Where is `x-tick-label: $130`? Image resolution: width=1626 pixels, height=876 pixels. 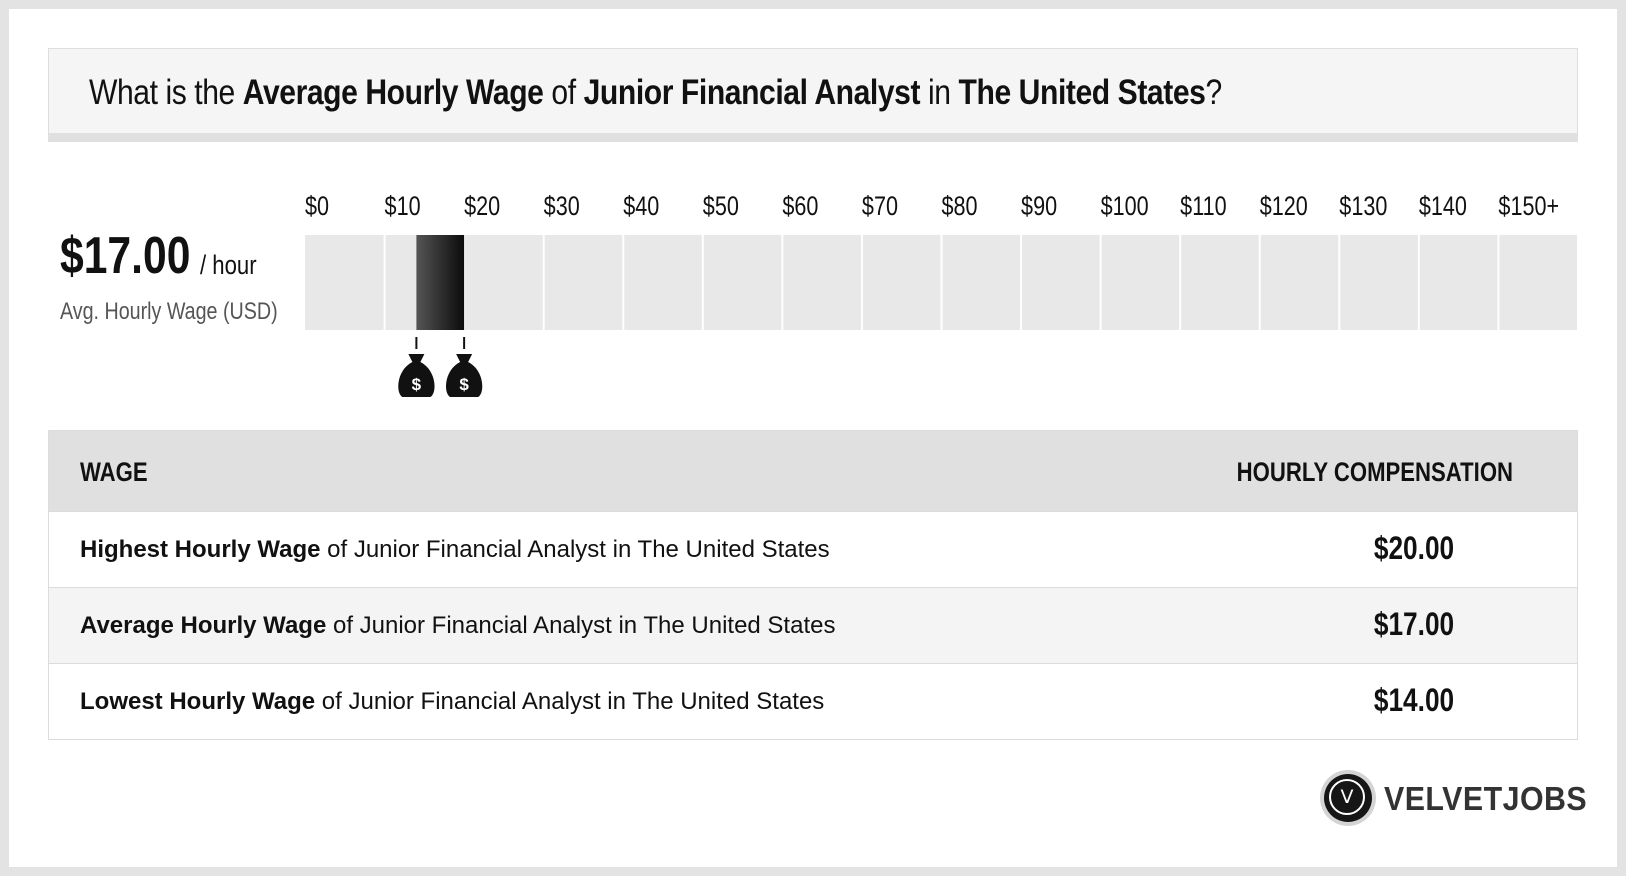
x-tick-label: $130 is located at coordinates (1363, 207).